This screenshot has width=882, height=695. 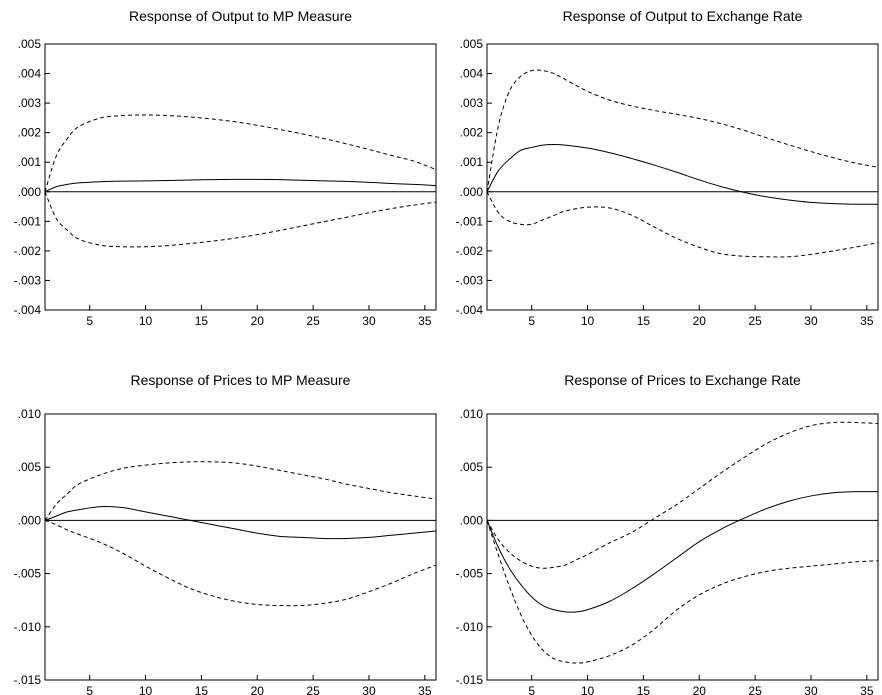 I want to click on chart-title: Response of Prices to Exchange Rate, so click(x=682, y=380).